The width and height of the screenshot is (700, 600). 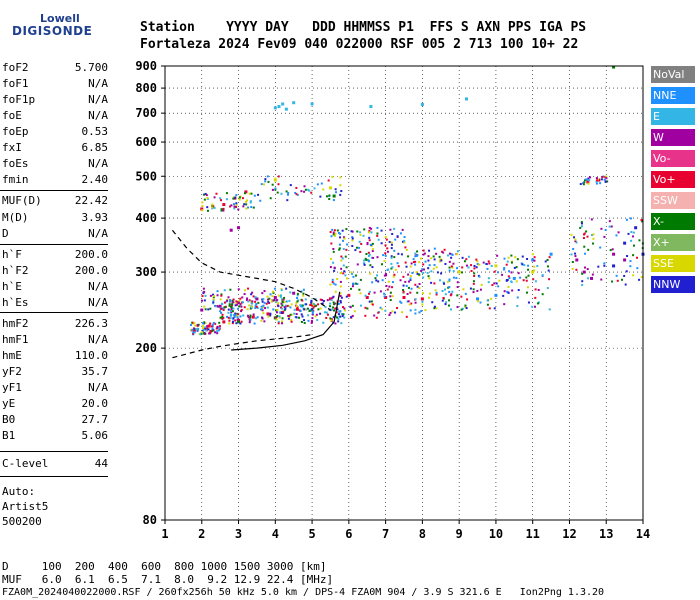 What do you see at coordinates (91, 270) in the screenshot?
I see `param-value: 200.0` at bounding box center [91, 270].